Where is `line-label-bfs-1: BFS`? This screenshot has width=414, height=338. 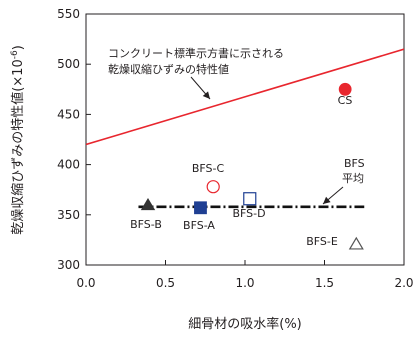 line-label-bfs-1: BFS is located at coordinates (354, 163).